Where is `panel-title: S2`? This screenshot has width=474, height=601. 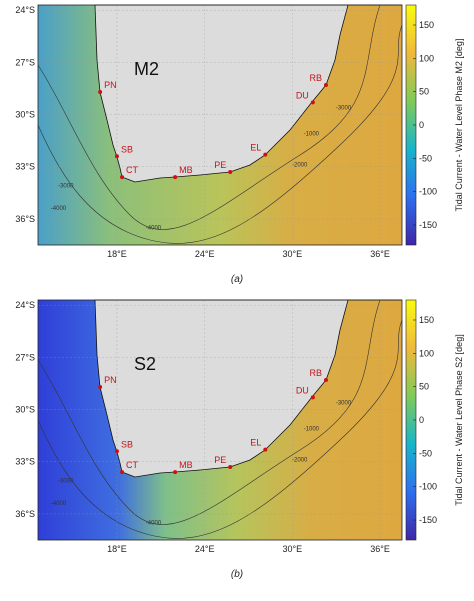
panel-title: S2 is located at coordinates (145, 364).